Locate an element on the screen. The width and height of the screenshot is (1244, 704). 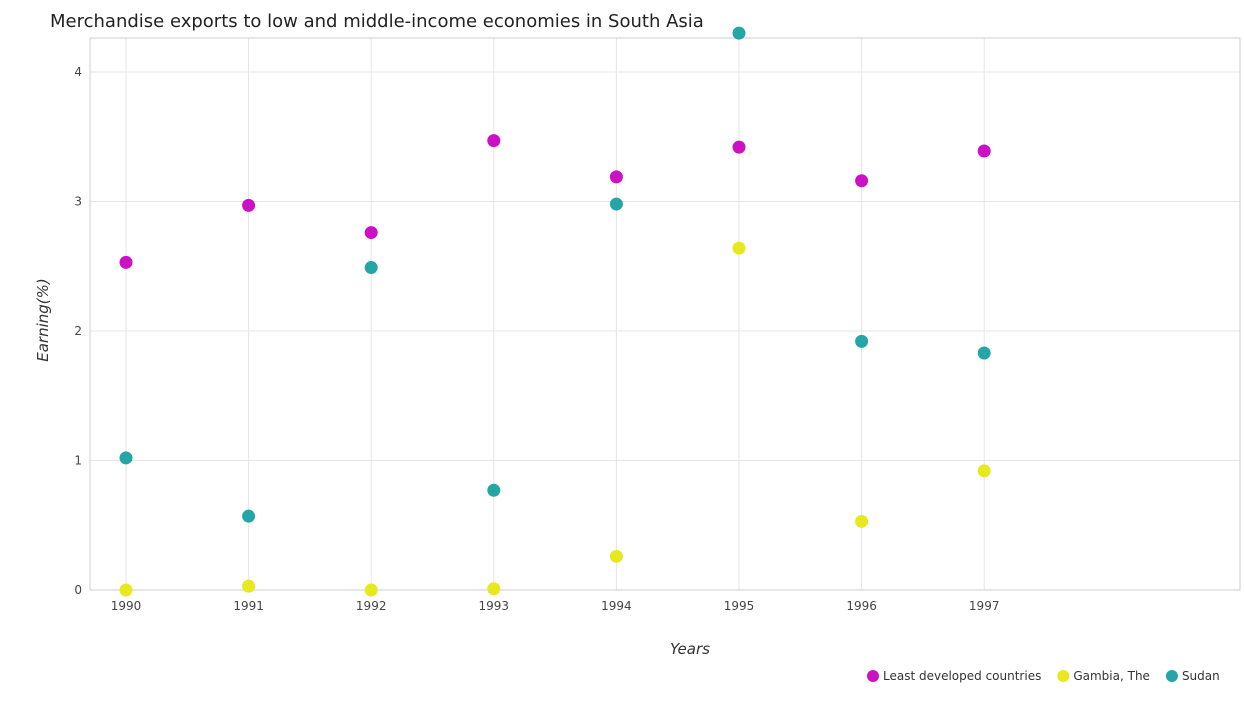
legend-label: Sudan is located at coordinates (1201, 676).